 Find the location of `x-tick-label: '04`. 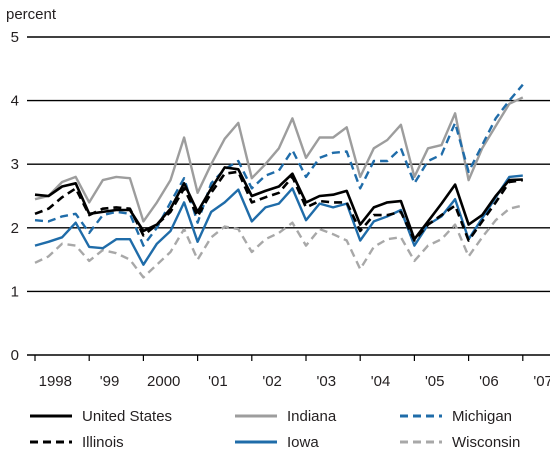

x-tick-label: '04 is located at coordinates (381, 381).